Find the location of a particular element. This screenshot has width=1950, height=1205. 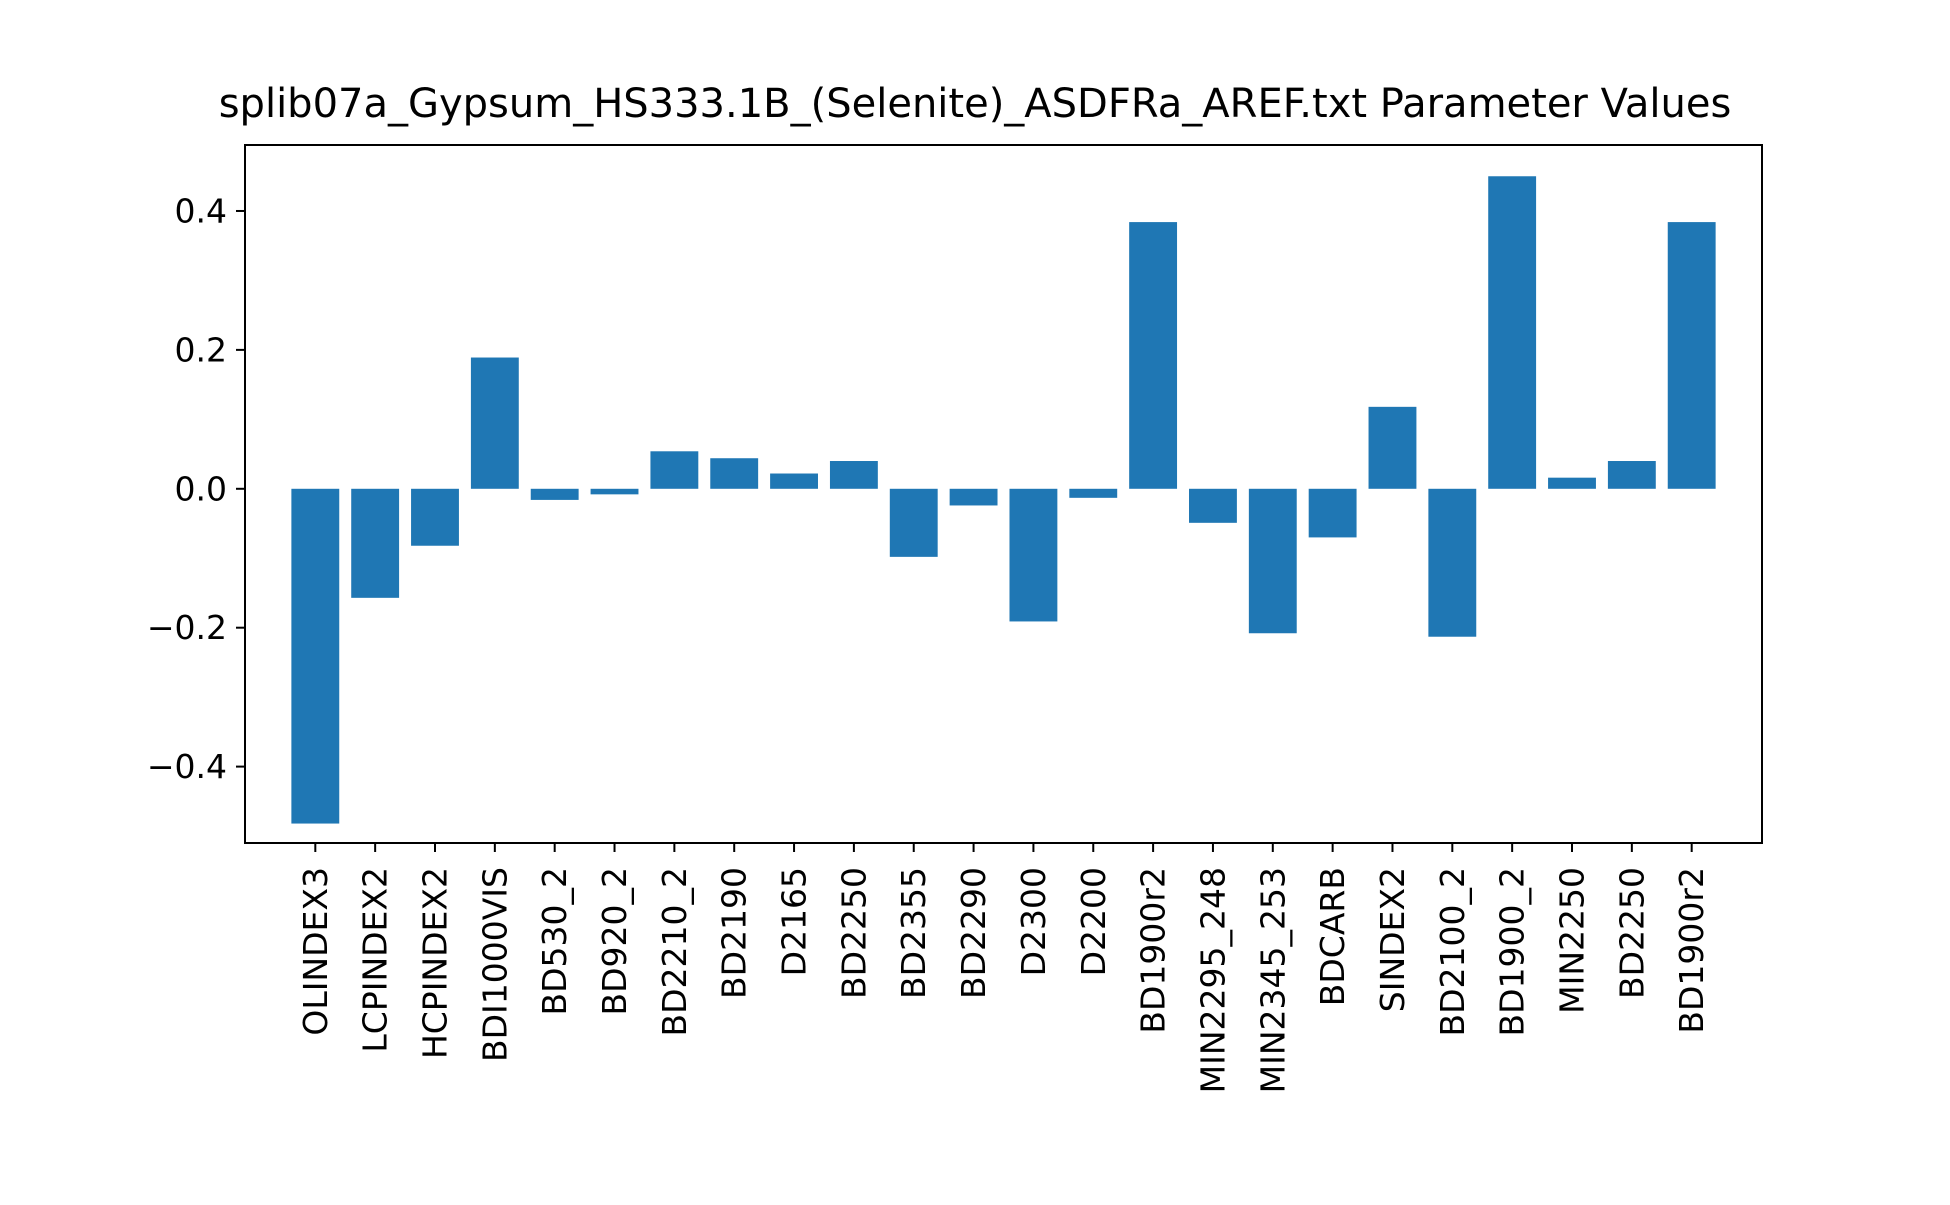

x-tick-label: BD2210_2 is located at coordinates (674, 952).